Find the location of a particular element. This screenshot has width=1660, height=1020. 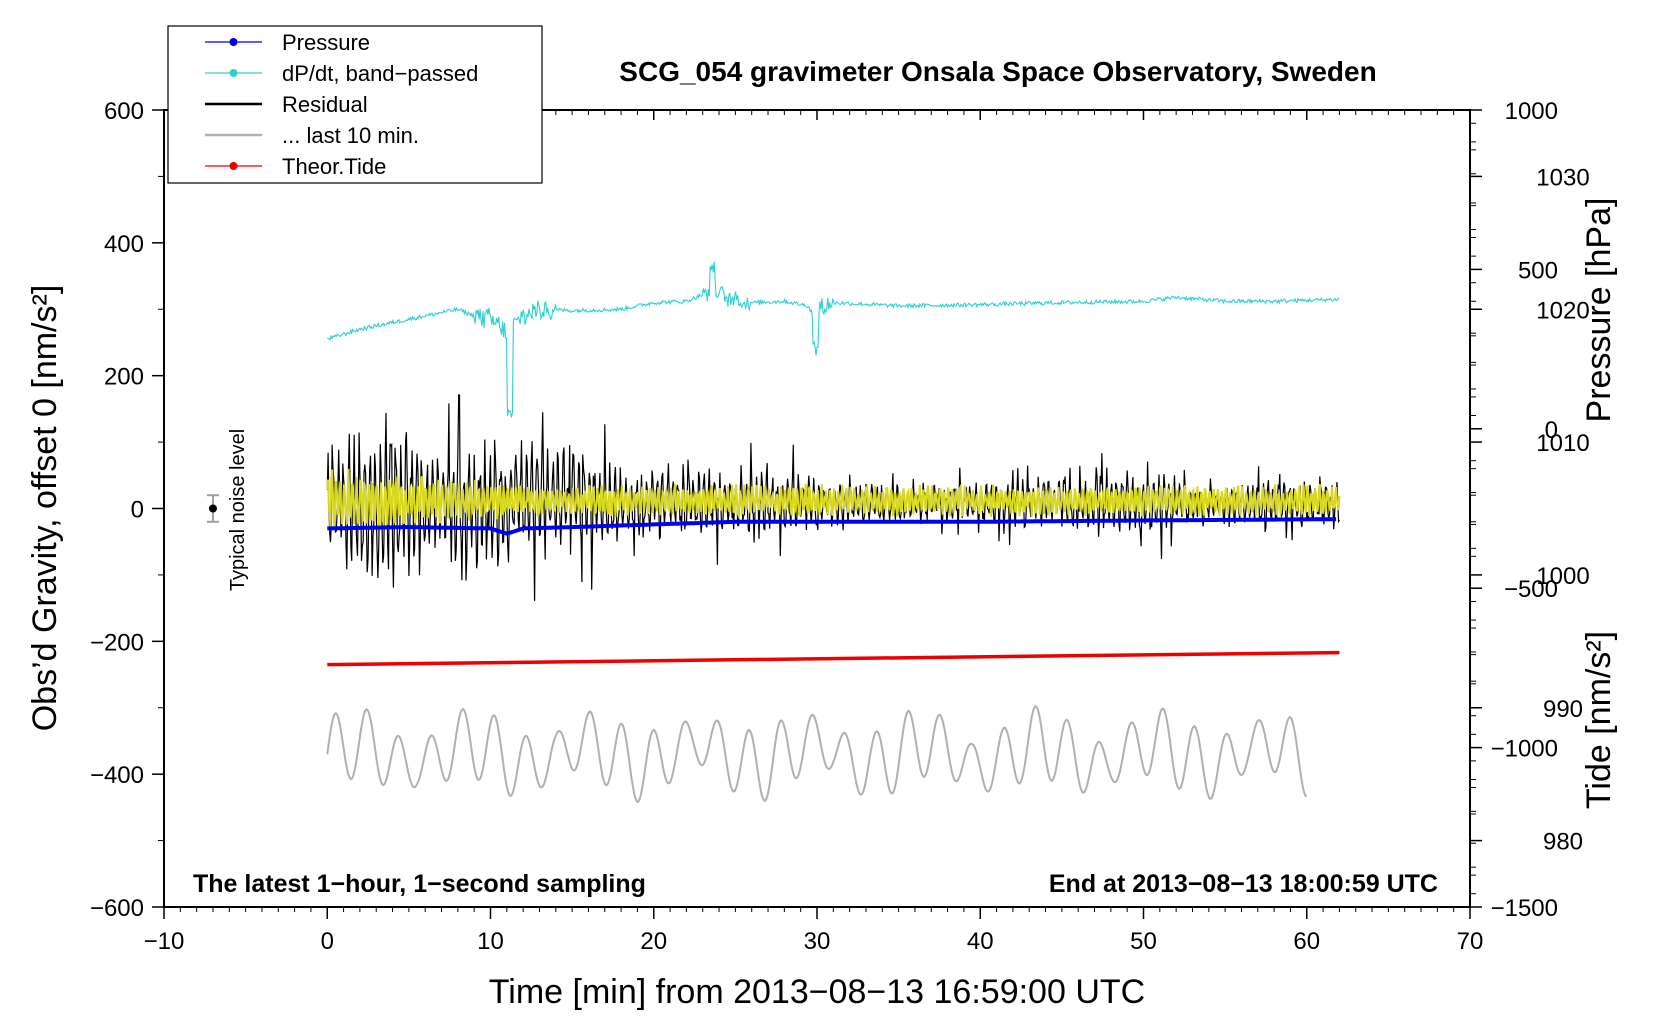

noise-dot is located at coordinates (212, 508).